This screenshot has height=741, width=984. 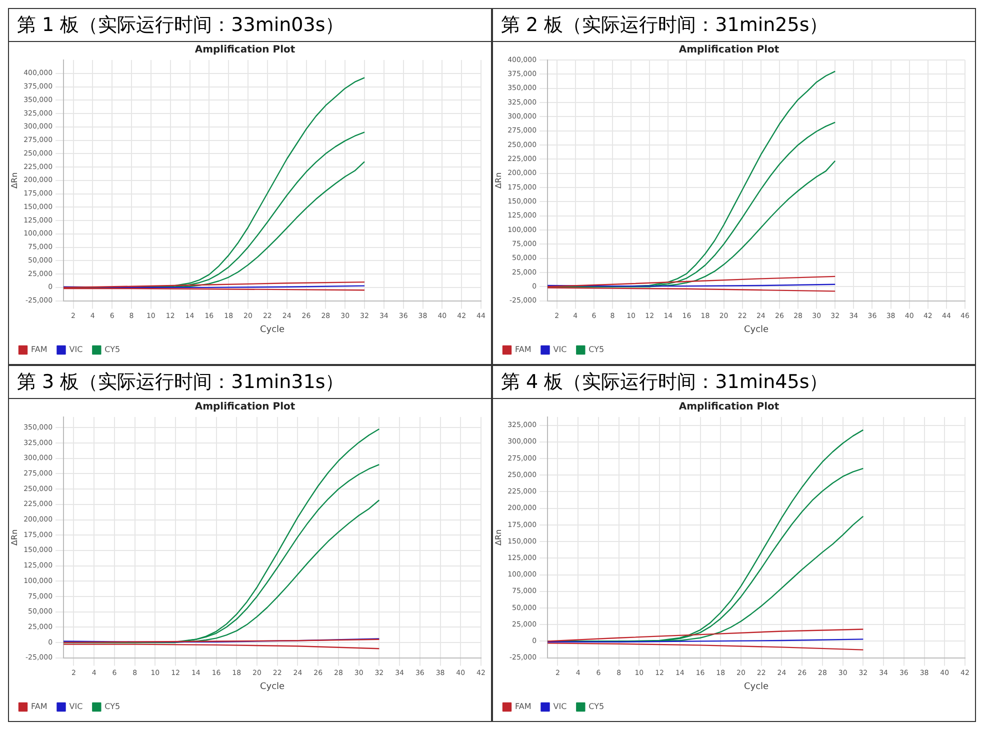 I want to click on chart-title: 第 2 板（实际运行时间：31min25s）, so click(x=734, y=25).